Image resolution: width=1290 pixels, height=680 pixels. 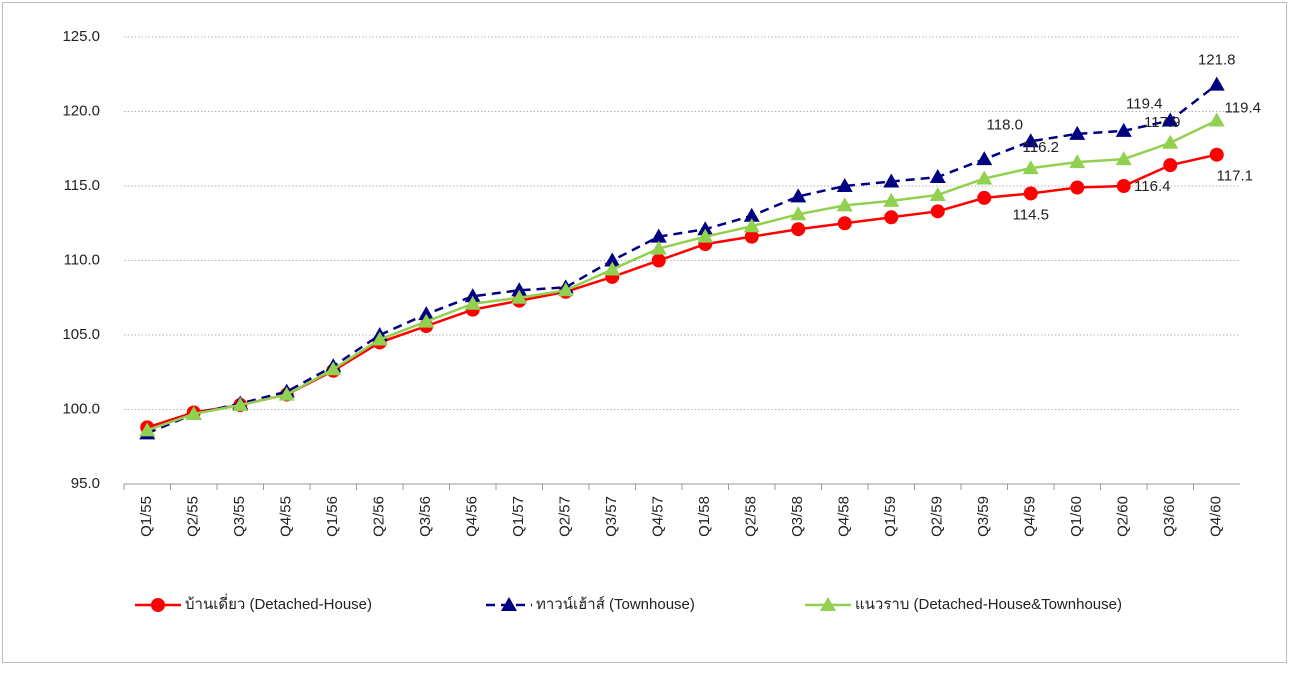 I want to click on data-label: 114.5, so click(x=1031, y=214).